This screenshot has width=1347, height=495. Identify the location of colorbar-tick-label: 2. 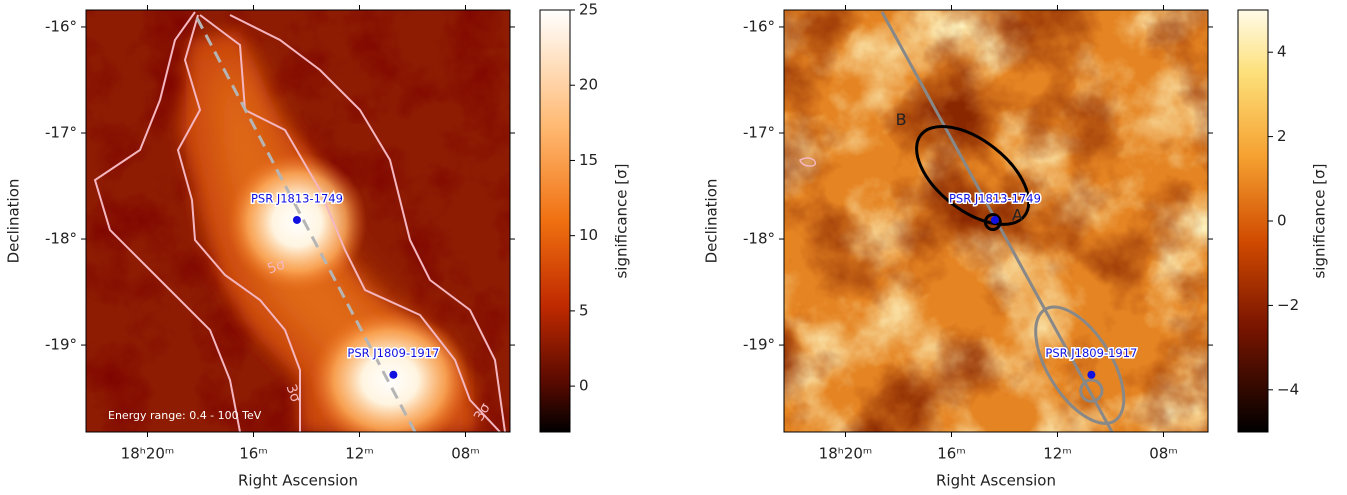
(1282, 136).